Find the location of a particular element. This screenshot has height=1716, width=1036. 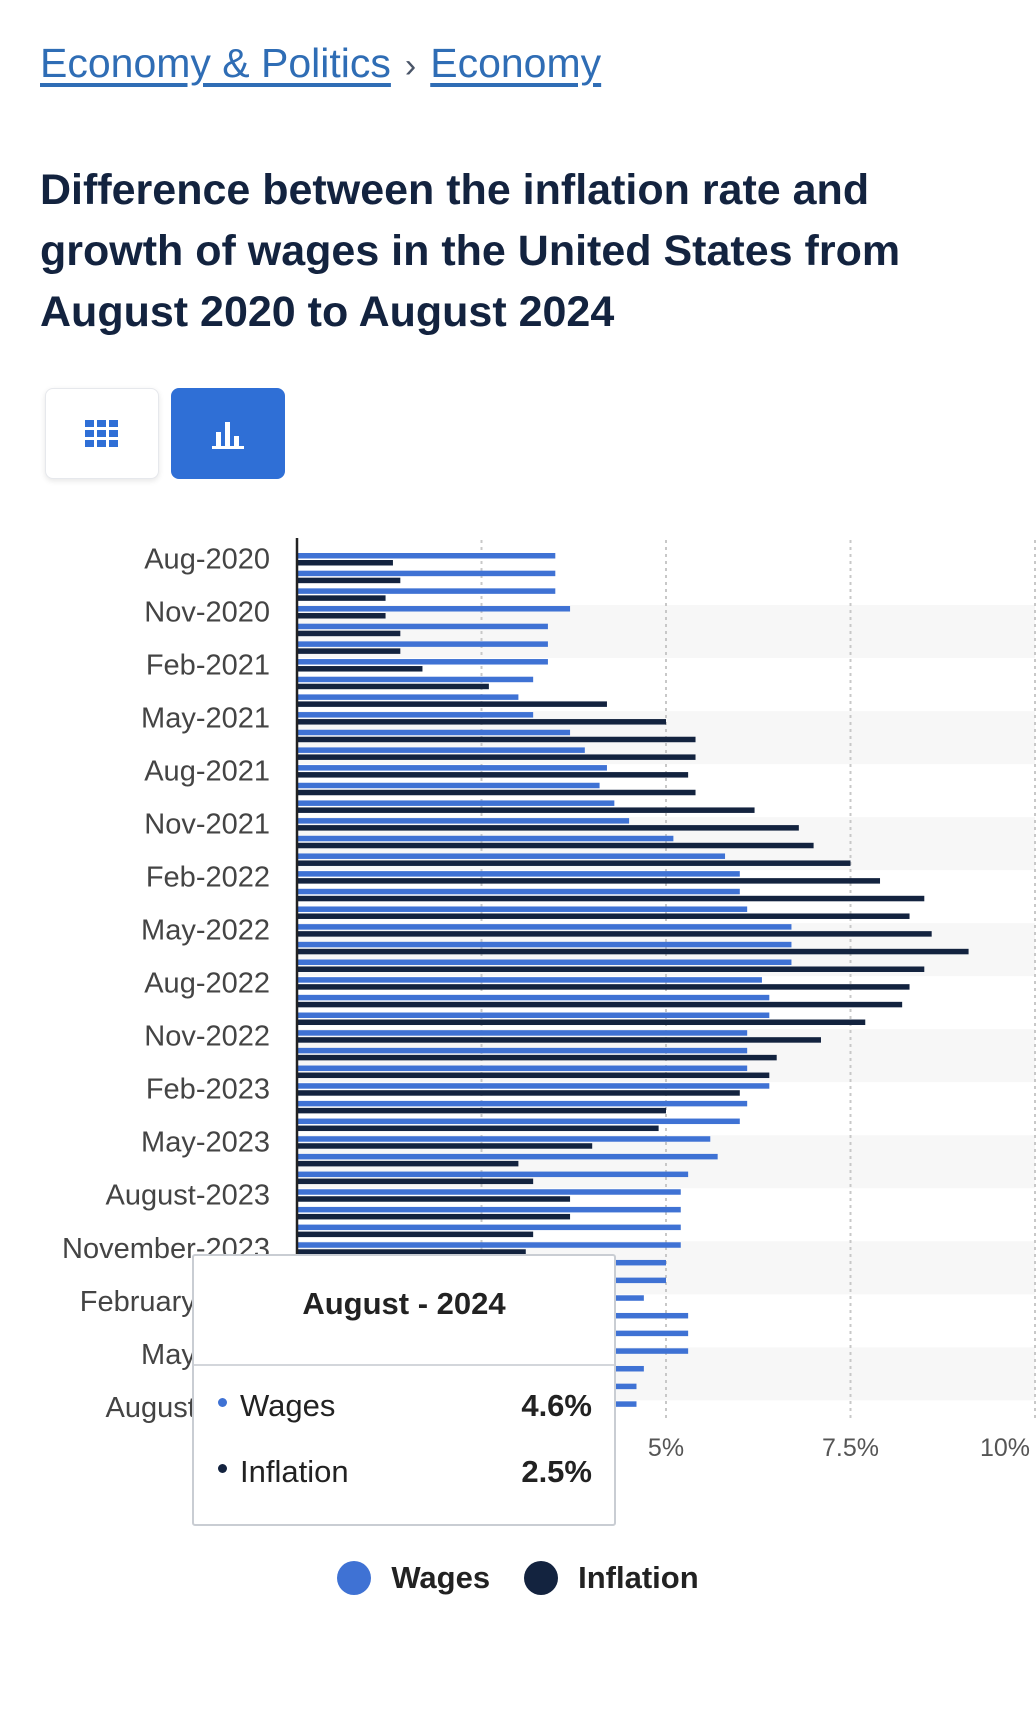

breadcrumb: Economy & Politics › Economy is located at coordinates (320, 63).